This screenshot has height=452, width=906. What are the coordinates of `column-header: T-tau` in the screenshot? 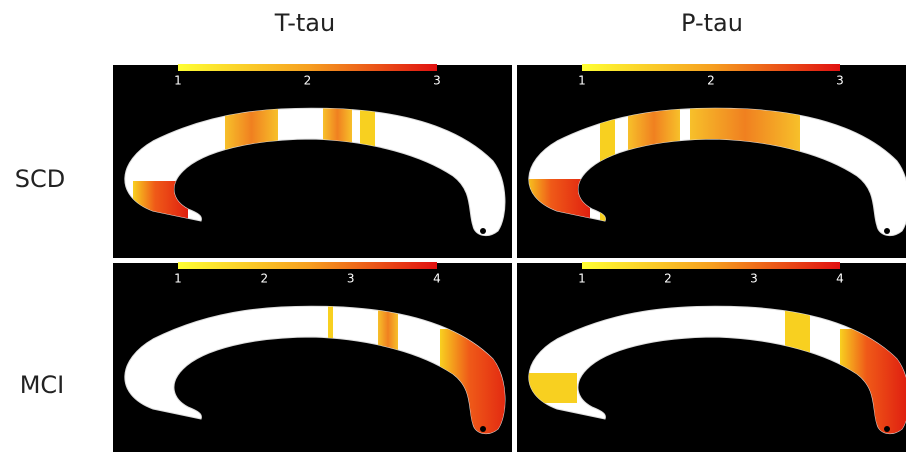 It's located at (304, 23).